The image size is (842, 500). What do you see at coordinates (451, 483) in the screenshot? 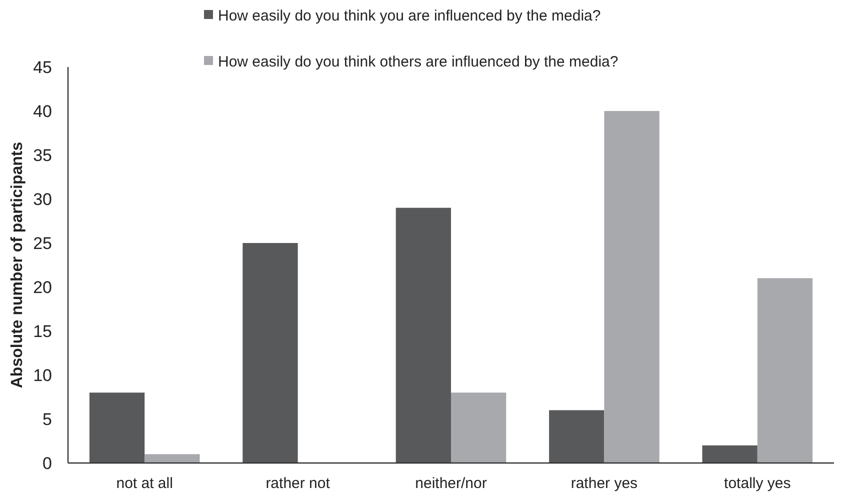
I see `x-tick-label: neither/nor` at bounding box center [451, 483].